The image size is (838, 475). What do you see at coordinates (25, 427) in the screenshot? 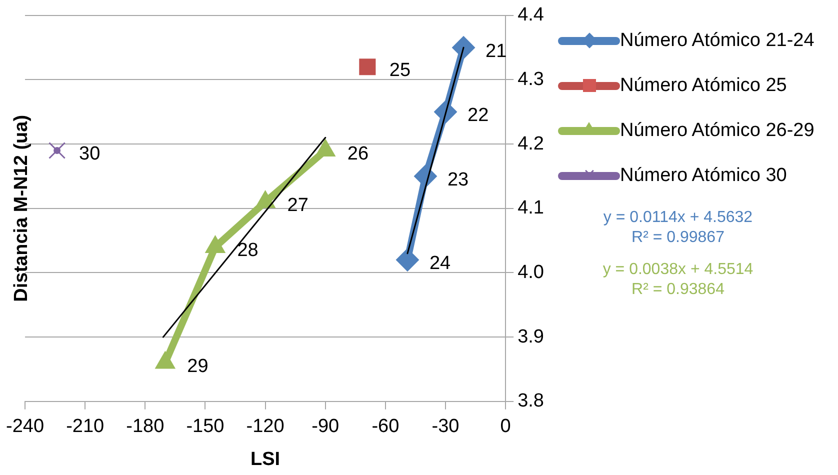
I see `x-tick-label: -240` at bounding box center [25, 427].